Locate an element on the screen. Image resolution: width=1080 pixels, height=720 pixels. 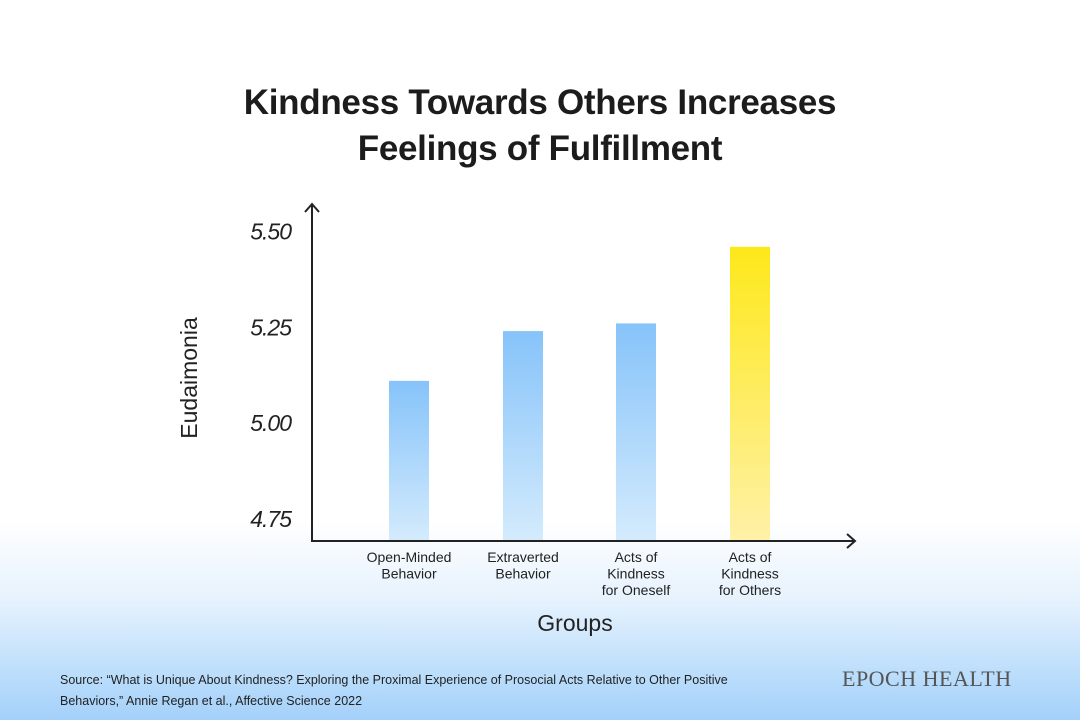
x-tick-label: for Others is located at coordinates (750, 590).